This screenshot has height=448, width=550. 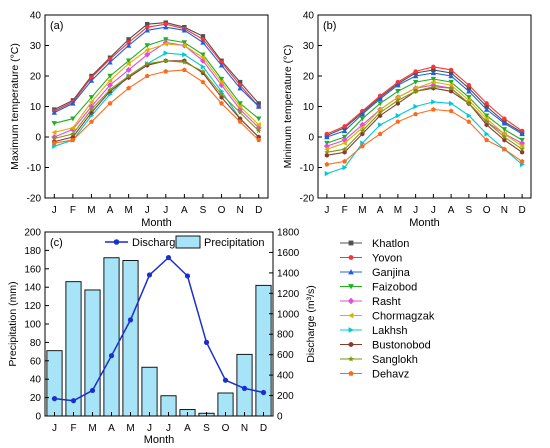 What do you see at coordinates (387, 259) in the screenshot?
I see `legend-label: Yovon` at bounding box center [387, 259].